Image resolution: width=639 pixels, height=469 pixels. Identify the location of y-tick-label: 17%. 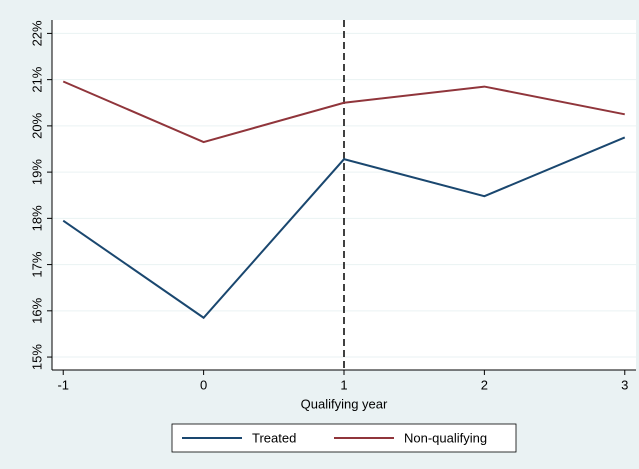
(36, 264).